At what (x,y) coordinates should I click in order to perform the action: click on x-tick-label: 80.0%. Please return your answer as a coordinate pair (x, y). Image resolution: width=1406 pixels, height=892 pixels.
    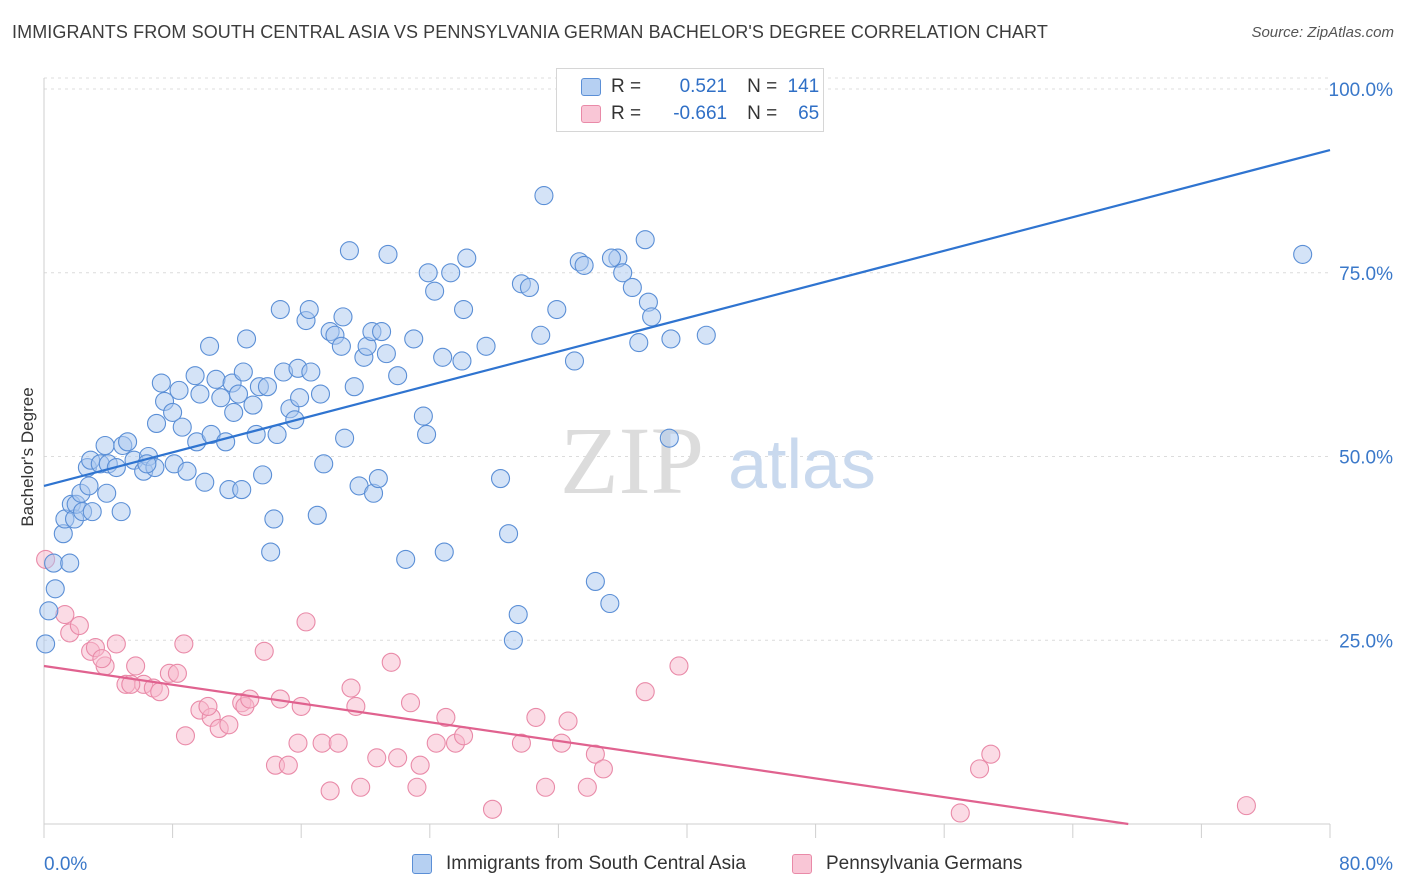
    Looking at the image, I should click on (1366, 864).